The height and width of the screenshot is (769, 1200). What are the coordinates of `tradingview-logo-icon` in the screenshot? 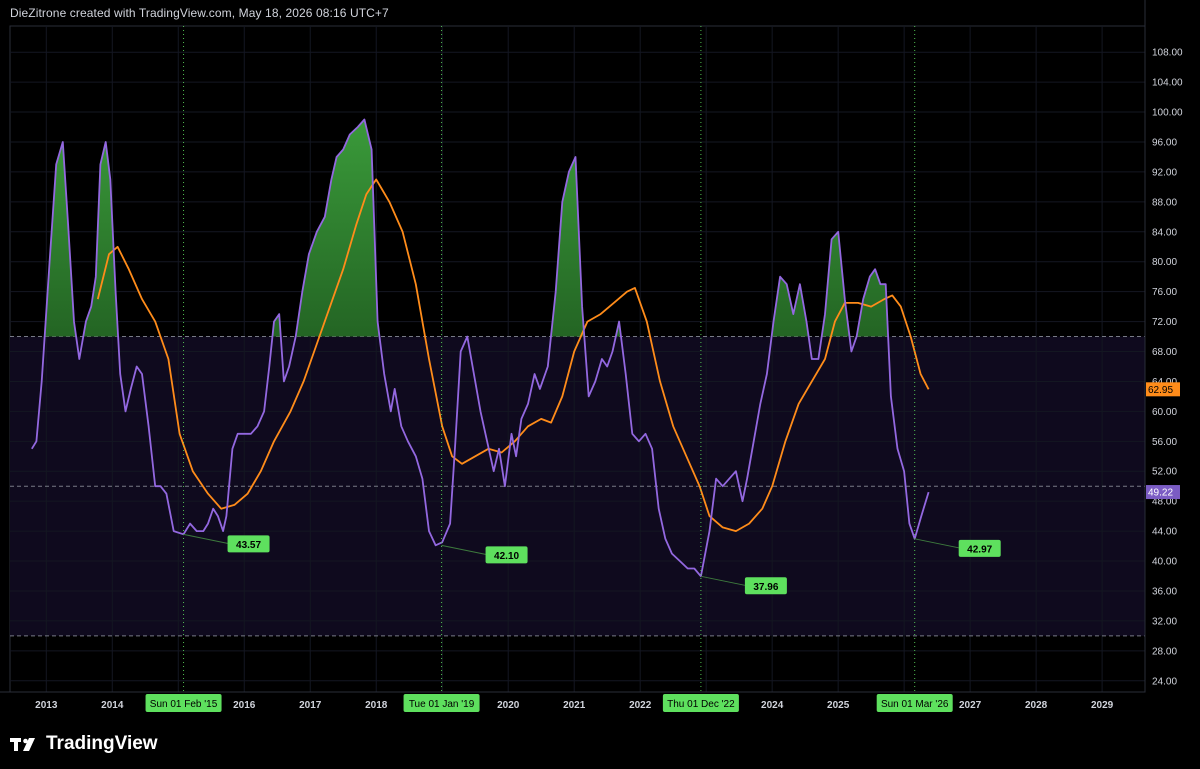 It's located at (22, 744).